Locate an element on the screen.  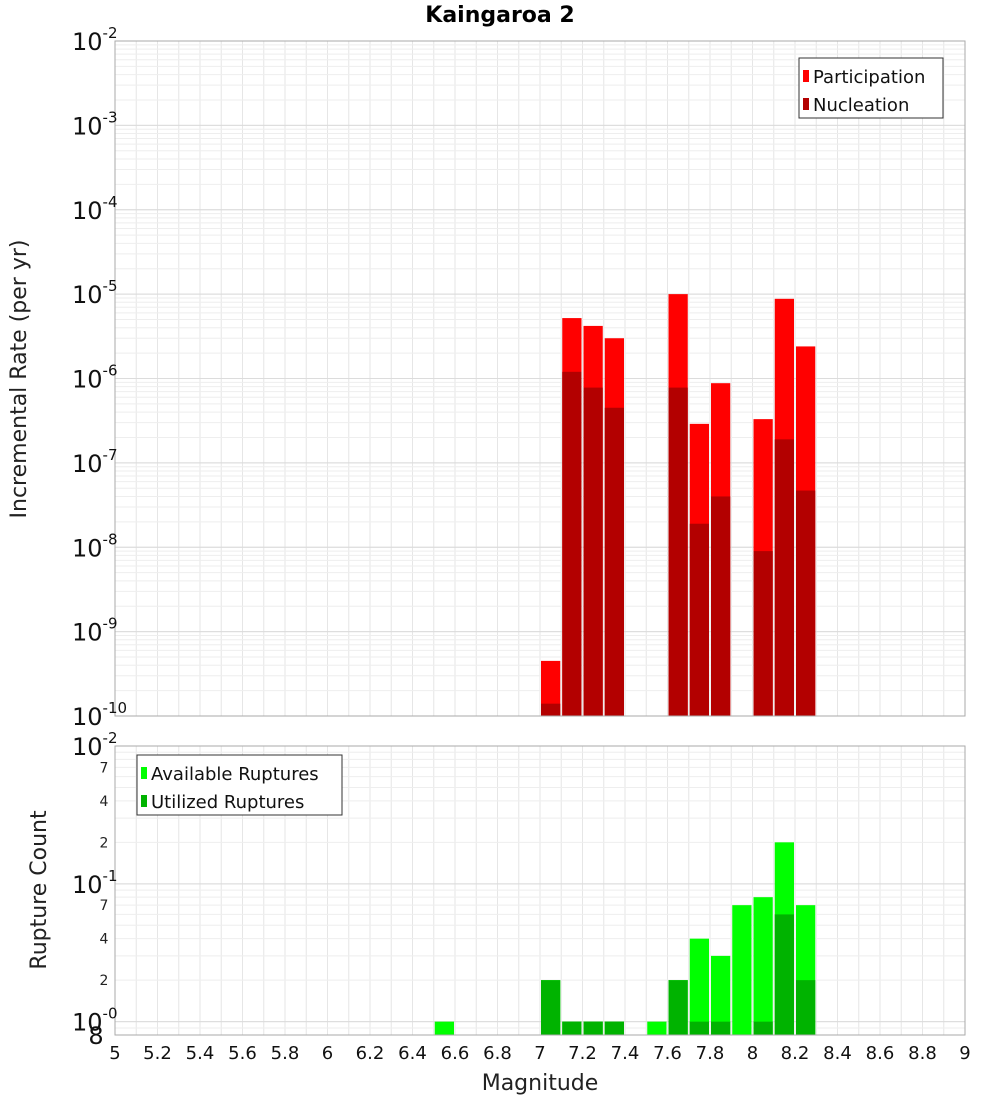
x-tick-label: 7 is located at coordinates (539, 1053).